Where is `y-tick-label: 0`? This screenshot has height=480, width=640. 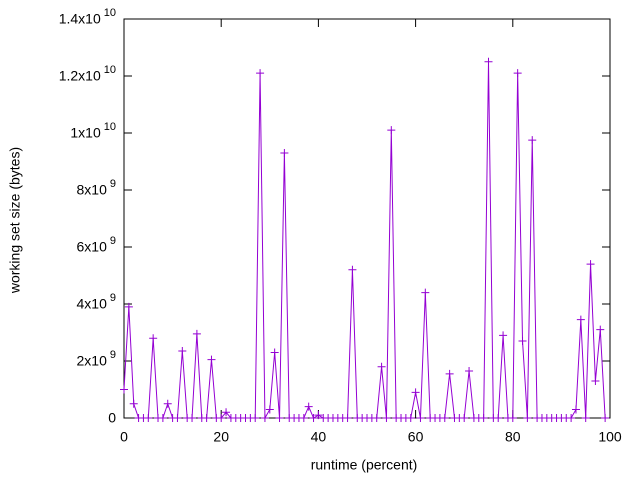 y-tick-label: 0 is located at coordinates (112, 418).